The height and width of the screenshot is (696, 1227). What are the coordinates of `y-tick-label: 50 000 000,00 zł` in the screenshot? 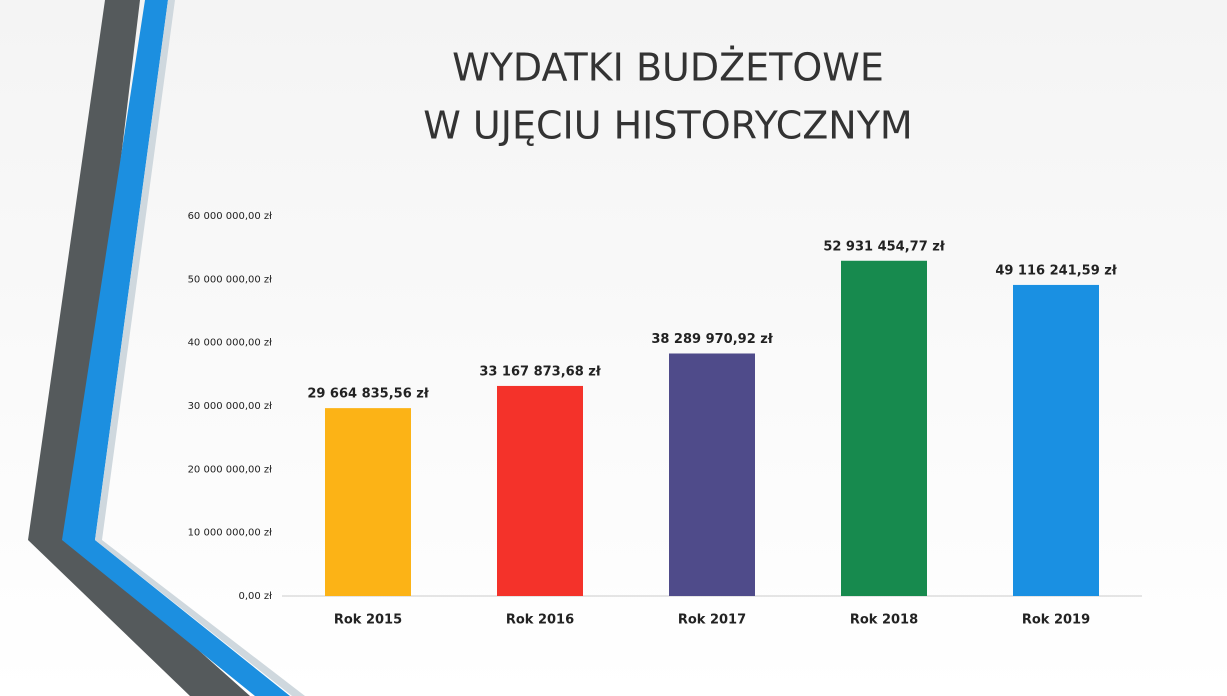 It's located at (230, 279).